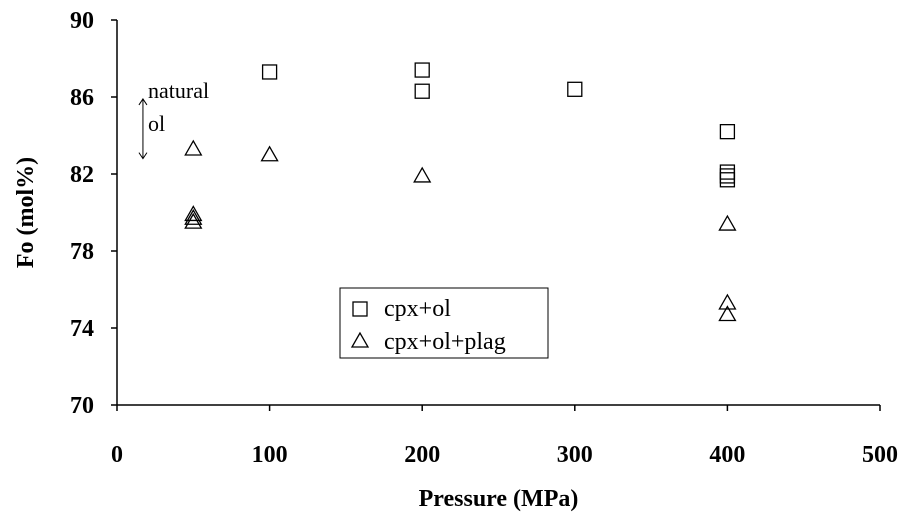 The width and height of the screenshot is (905, 516). I want to click on legend: cpx+ol cpx+ol+plag, so click(444, 323).